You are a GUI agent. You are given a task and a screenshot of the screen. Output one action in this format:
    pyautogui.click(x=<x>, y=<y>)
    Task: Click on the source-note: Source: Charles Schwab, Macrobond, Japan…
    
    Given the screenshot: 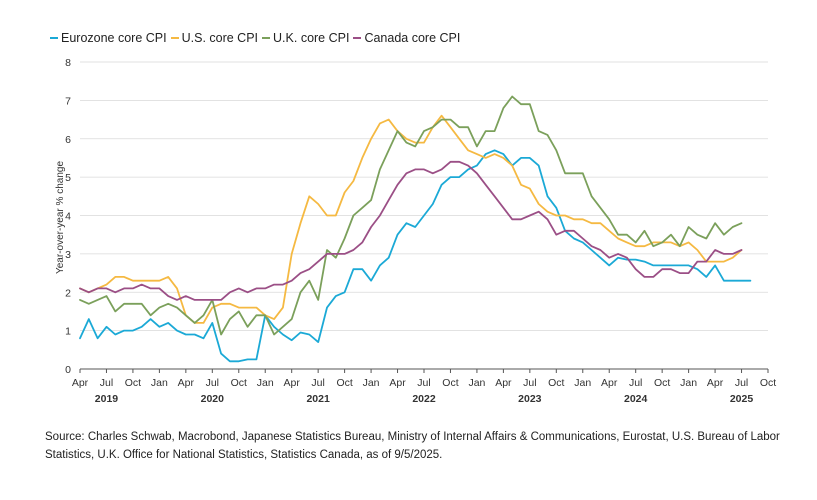 What is the action you would take?
    pyautogui.click(x=412, y=446)
    